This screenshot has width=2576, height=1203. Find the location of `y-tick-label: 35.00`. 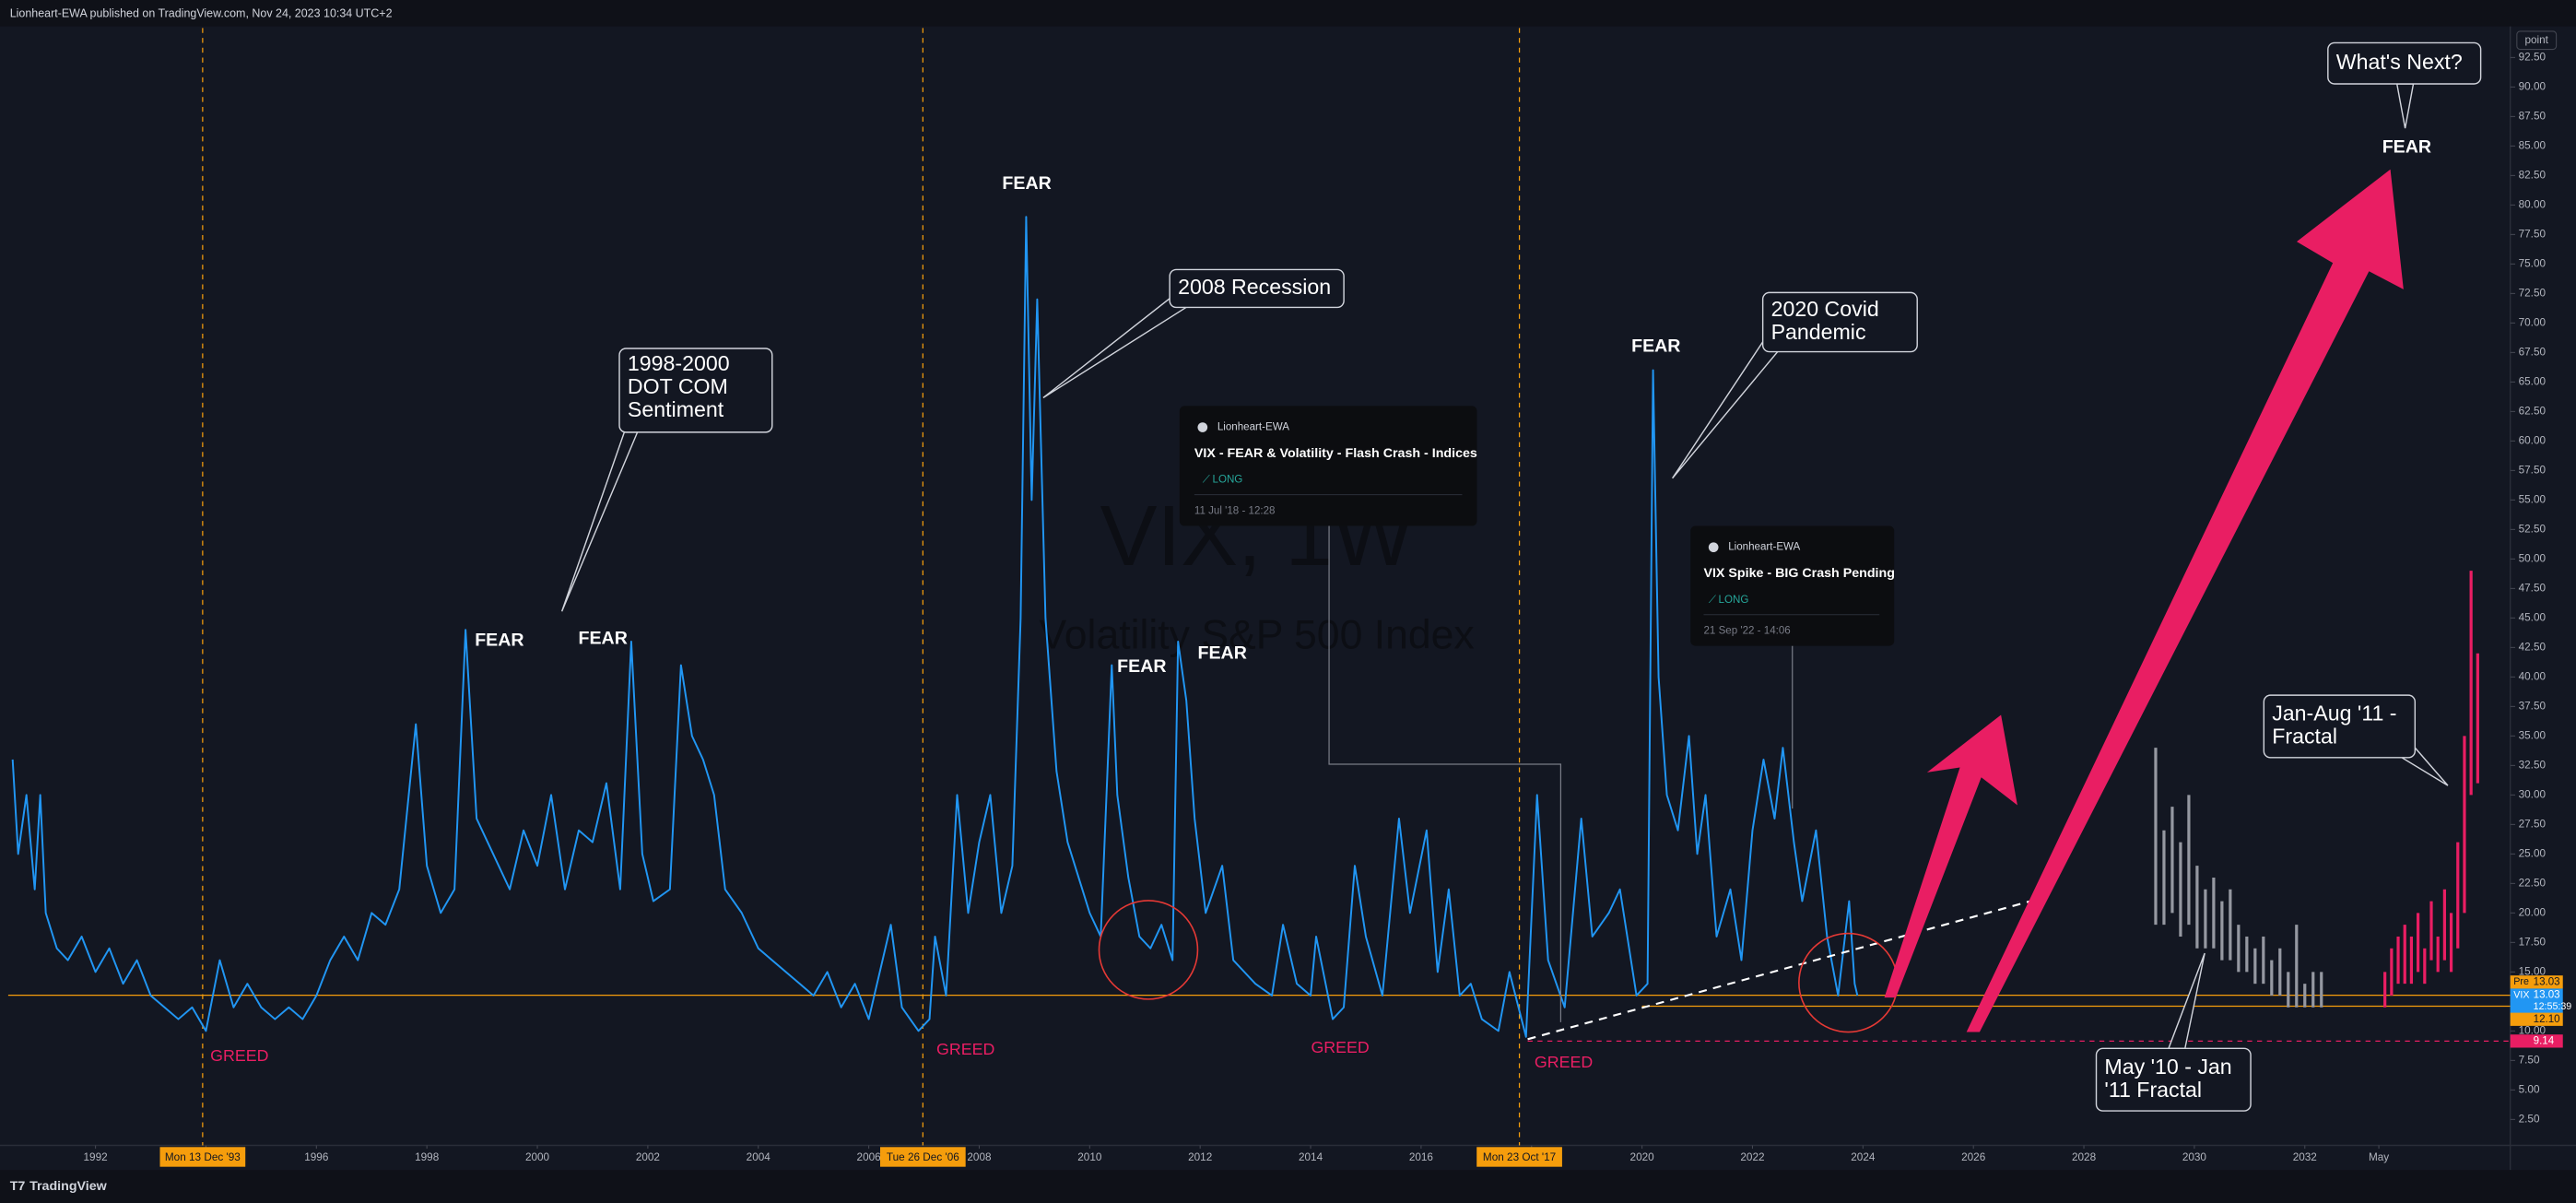

y-tick-label: 35.00 is located at coordinates (2533, 735).